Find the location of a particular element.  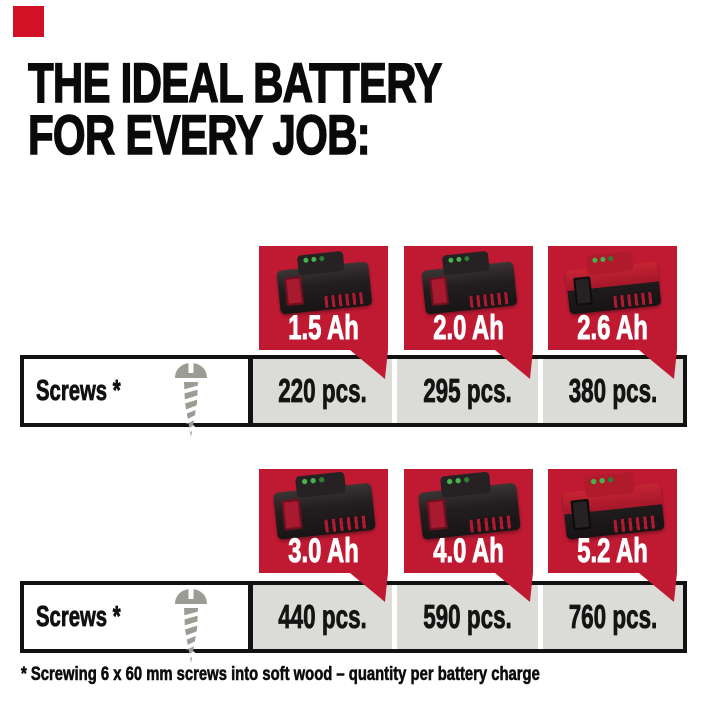

screw-count: 380 pcs. is located at coordinates (613, 391).